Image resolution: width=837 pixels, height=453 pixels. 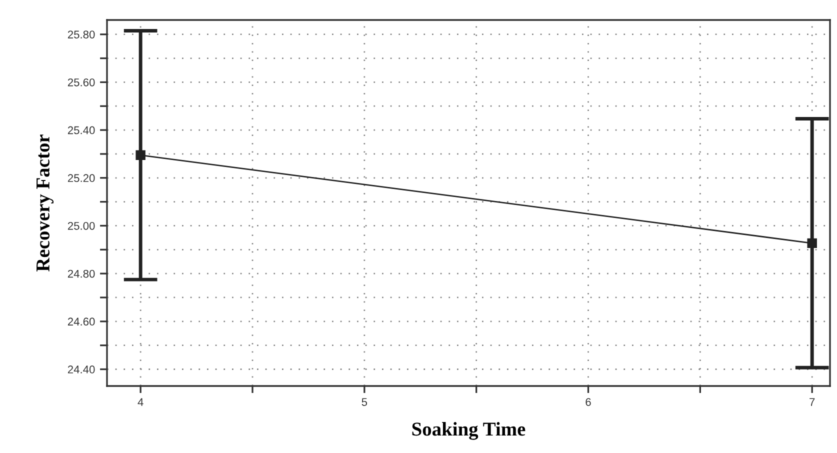 I want to click on y-tick-label: 25.60, so click(x=81, y=82).